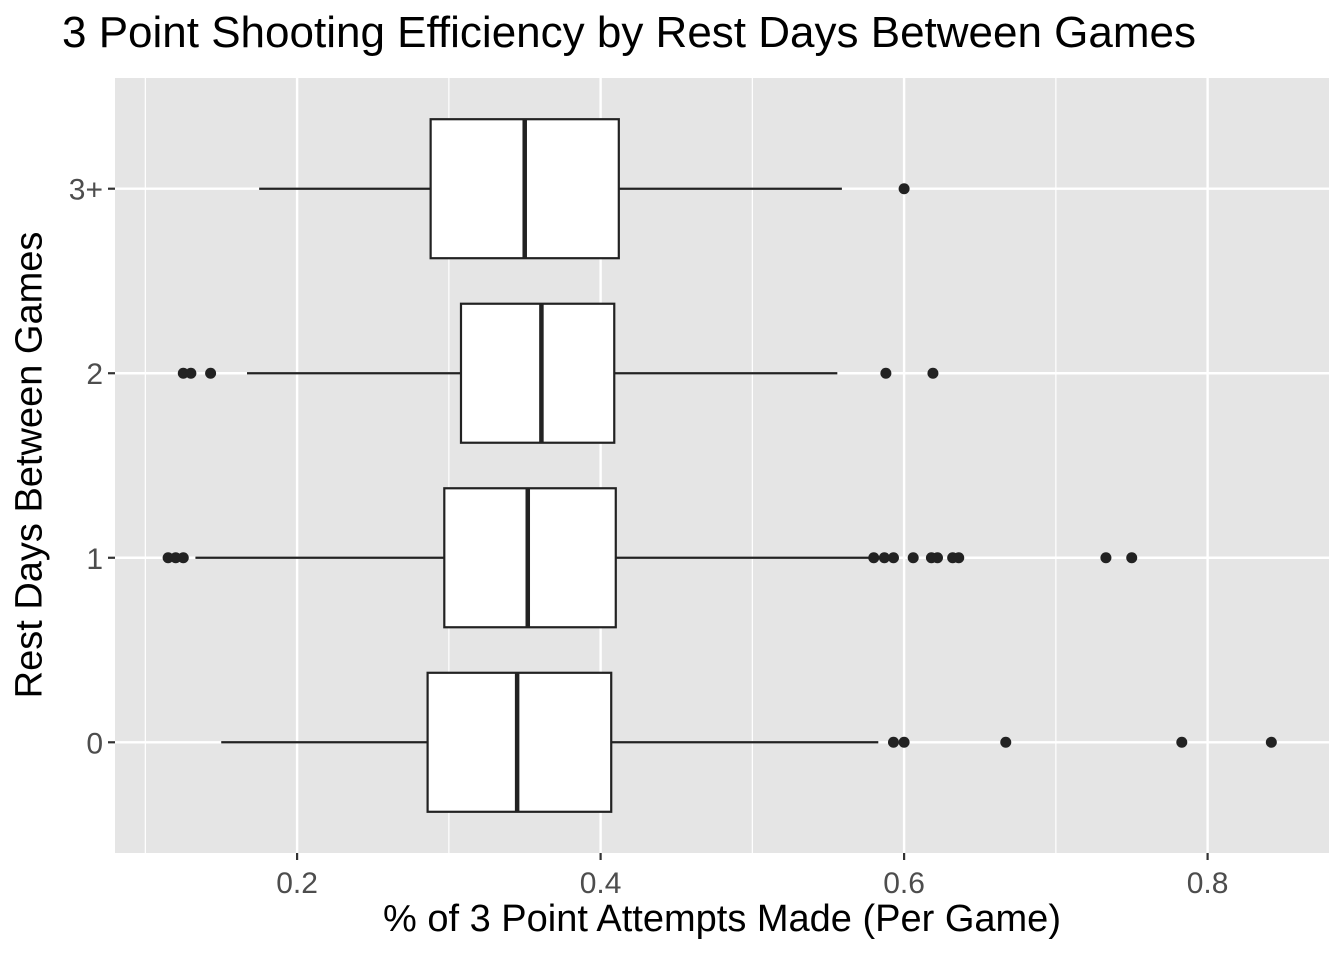 This screenshot has width=1344, height=960. Describe the element at coordinates (1208, 883) in the screenshot. I see `x-tick-label: 0.8` at that location.